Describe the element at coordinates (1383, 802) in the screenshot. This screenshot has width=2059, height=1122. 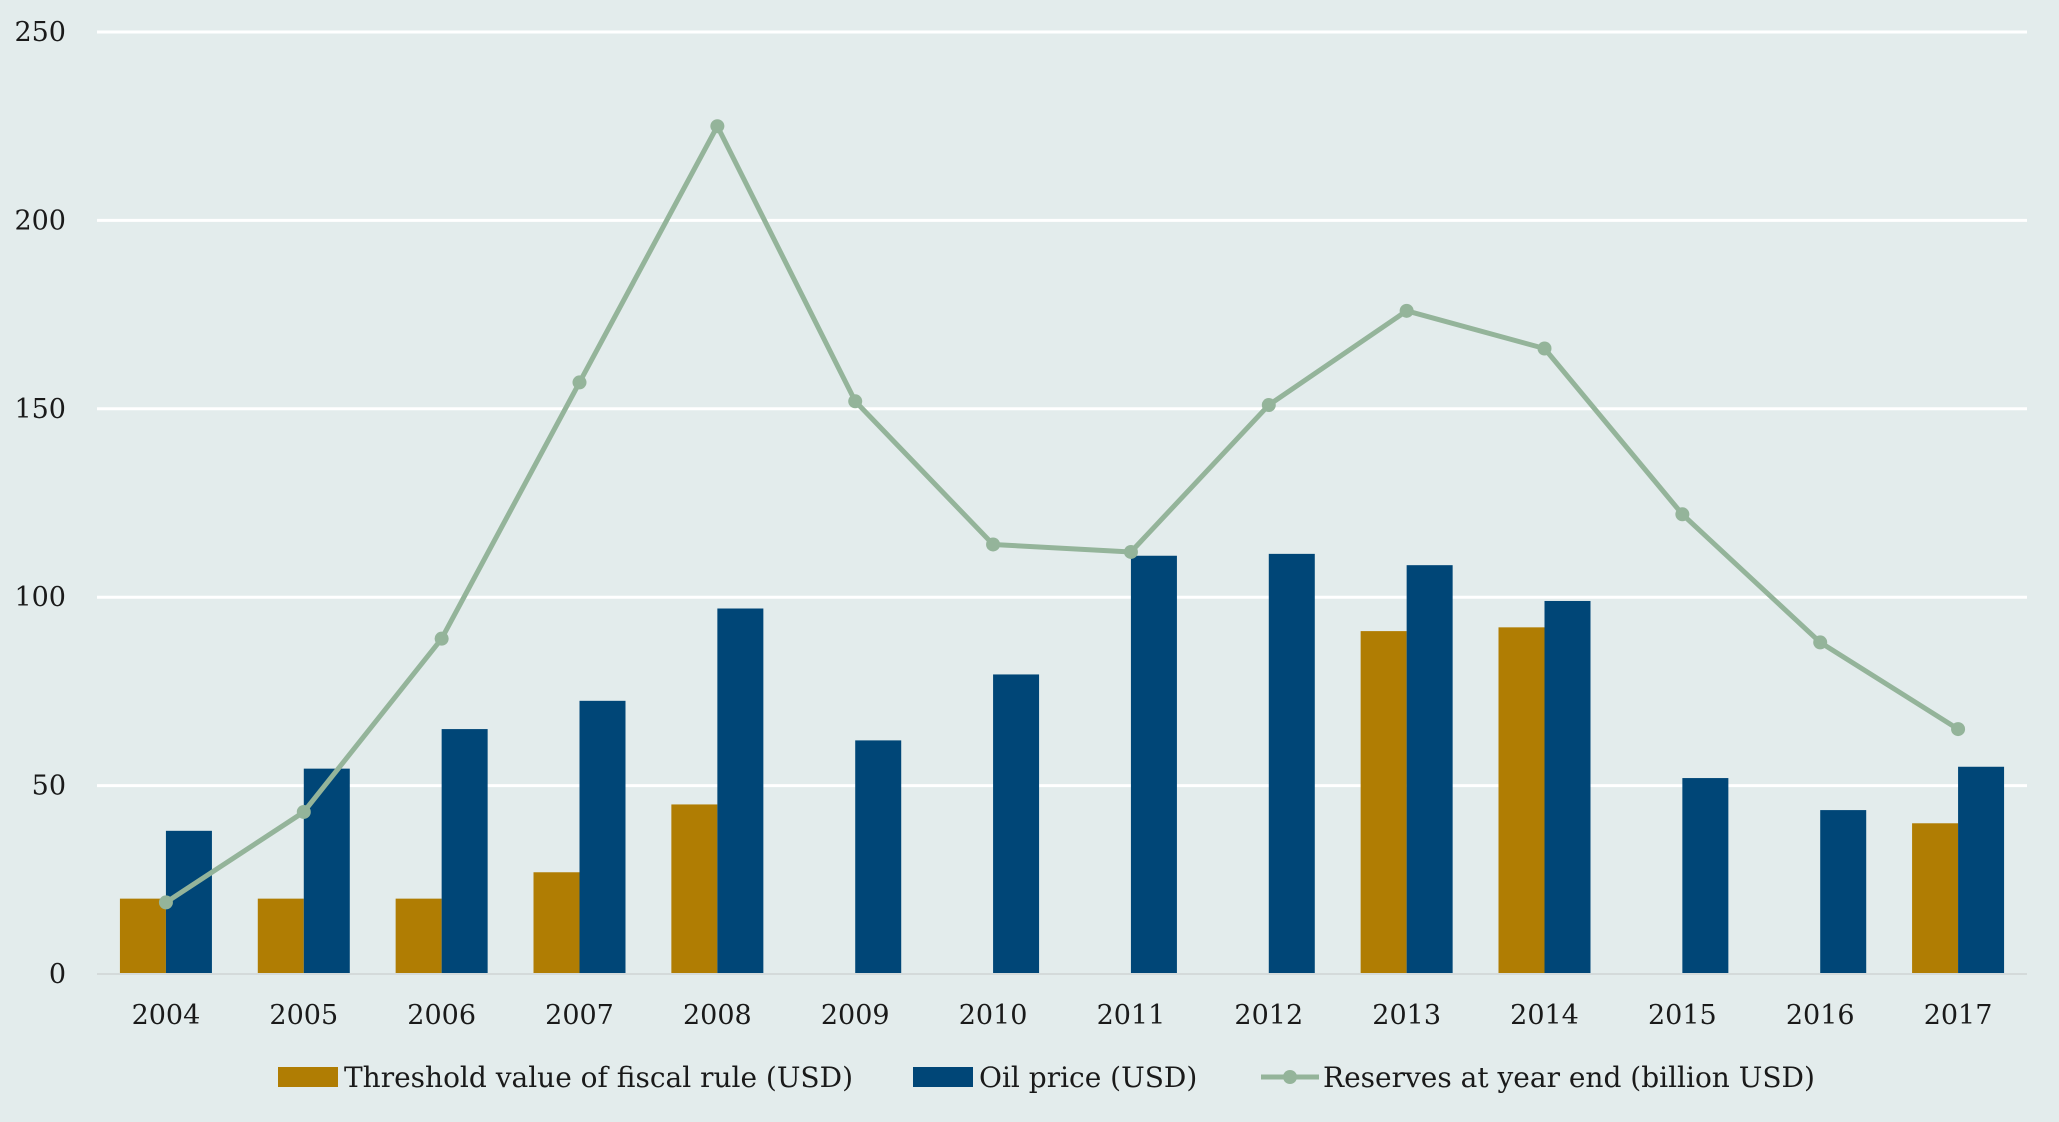
I see `bar-threshold-value-of-fiscal-rule-usd-2013` at that location.